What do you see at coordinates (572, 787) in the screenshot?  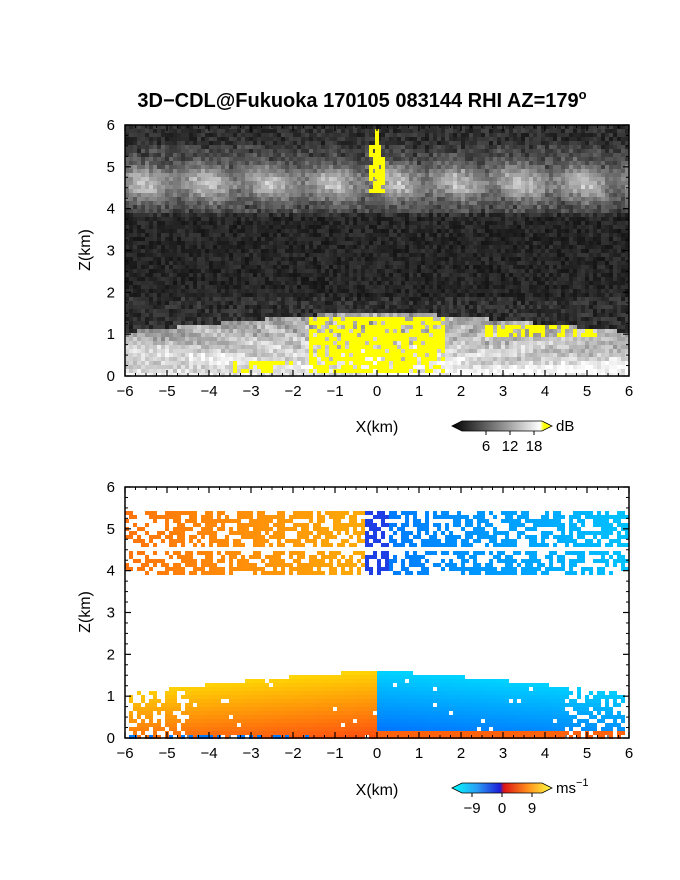 I see `velocity-colorbar-unit: ms−1` at bounding box center [572, 787].